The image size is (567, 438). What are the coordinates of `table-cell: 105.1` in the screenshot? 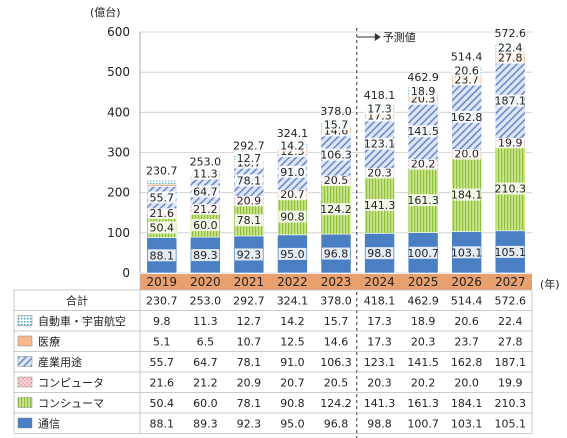 It's located at (510, 423).